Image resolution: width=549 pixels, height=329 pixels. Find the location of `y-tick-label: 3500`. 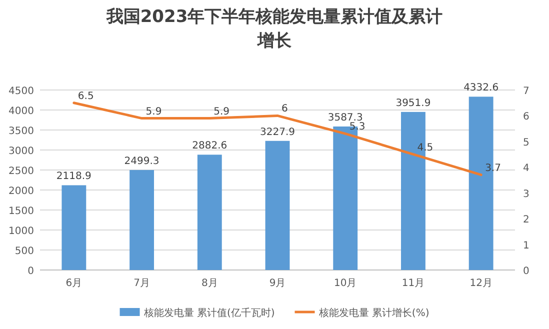

y-tick-label: 3500 is located at coordinates (21, 131).